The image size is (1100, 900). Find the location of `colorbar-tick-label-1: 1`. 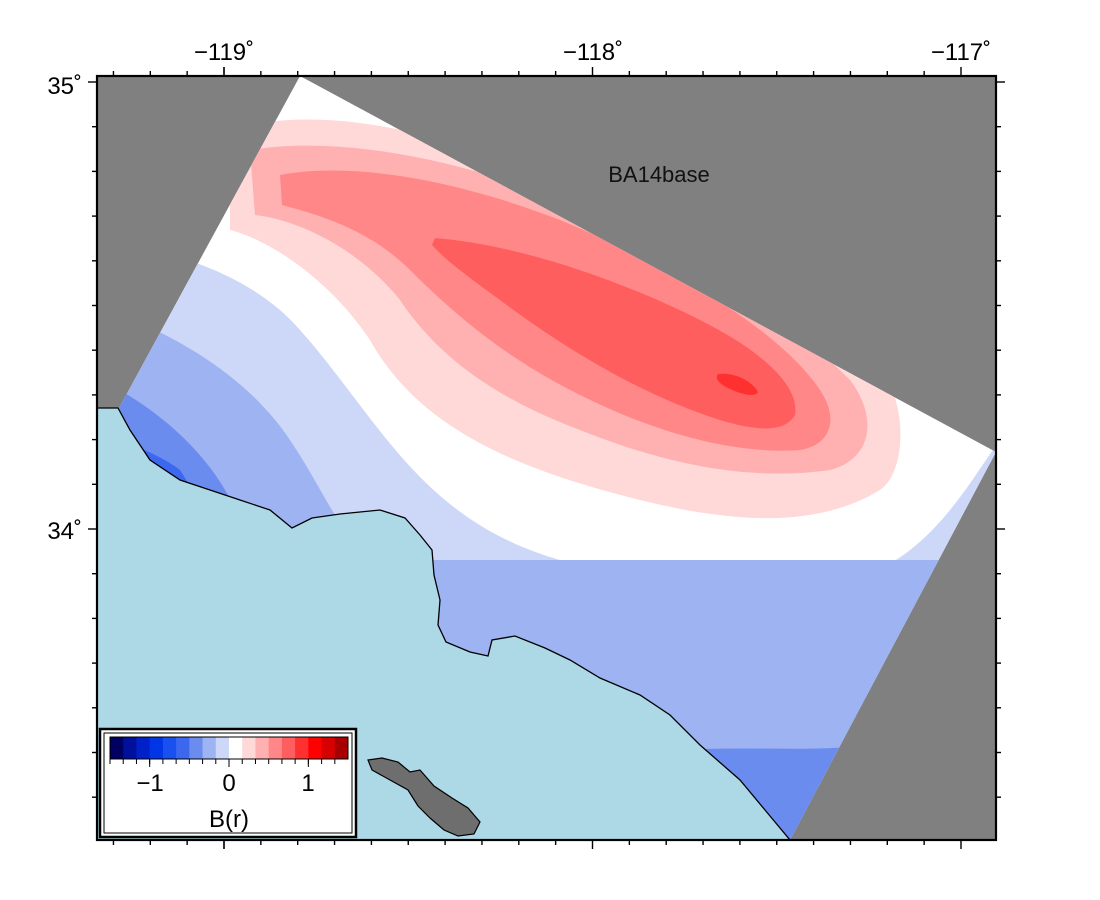

colorbar-tick-label-1: 1 is located at coordinates (307, 783).